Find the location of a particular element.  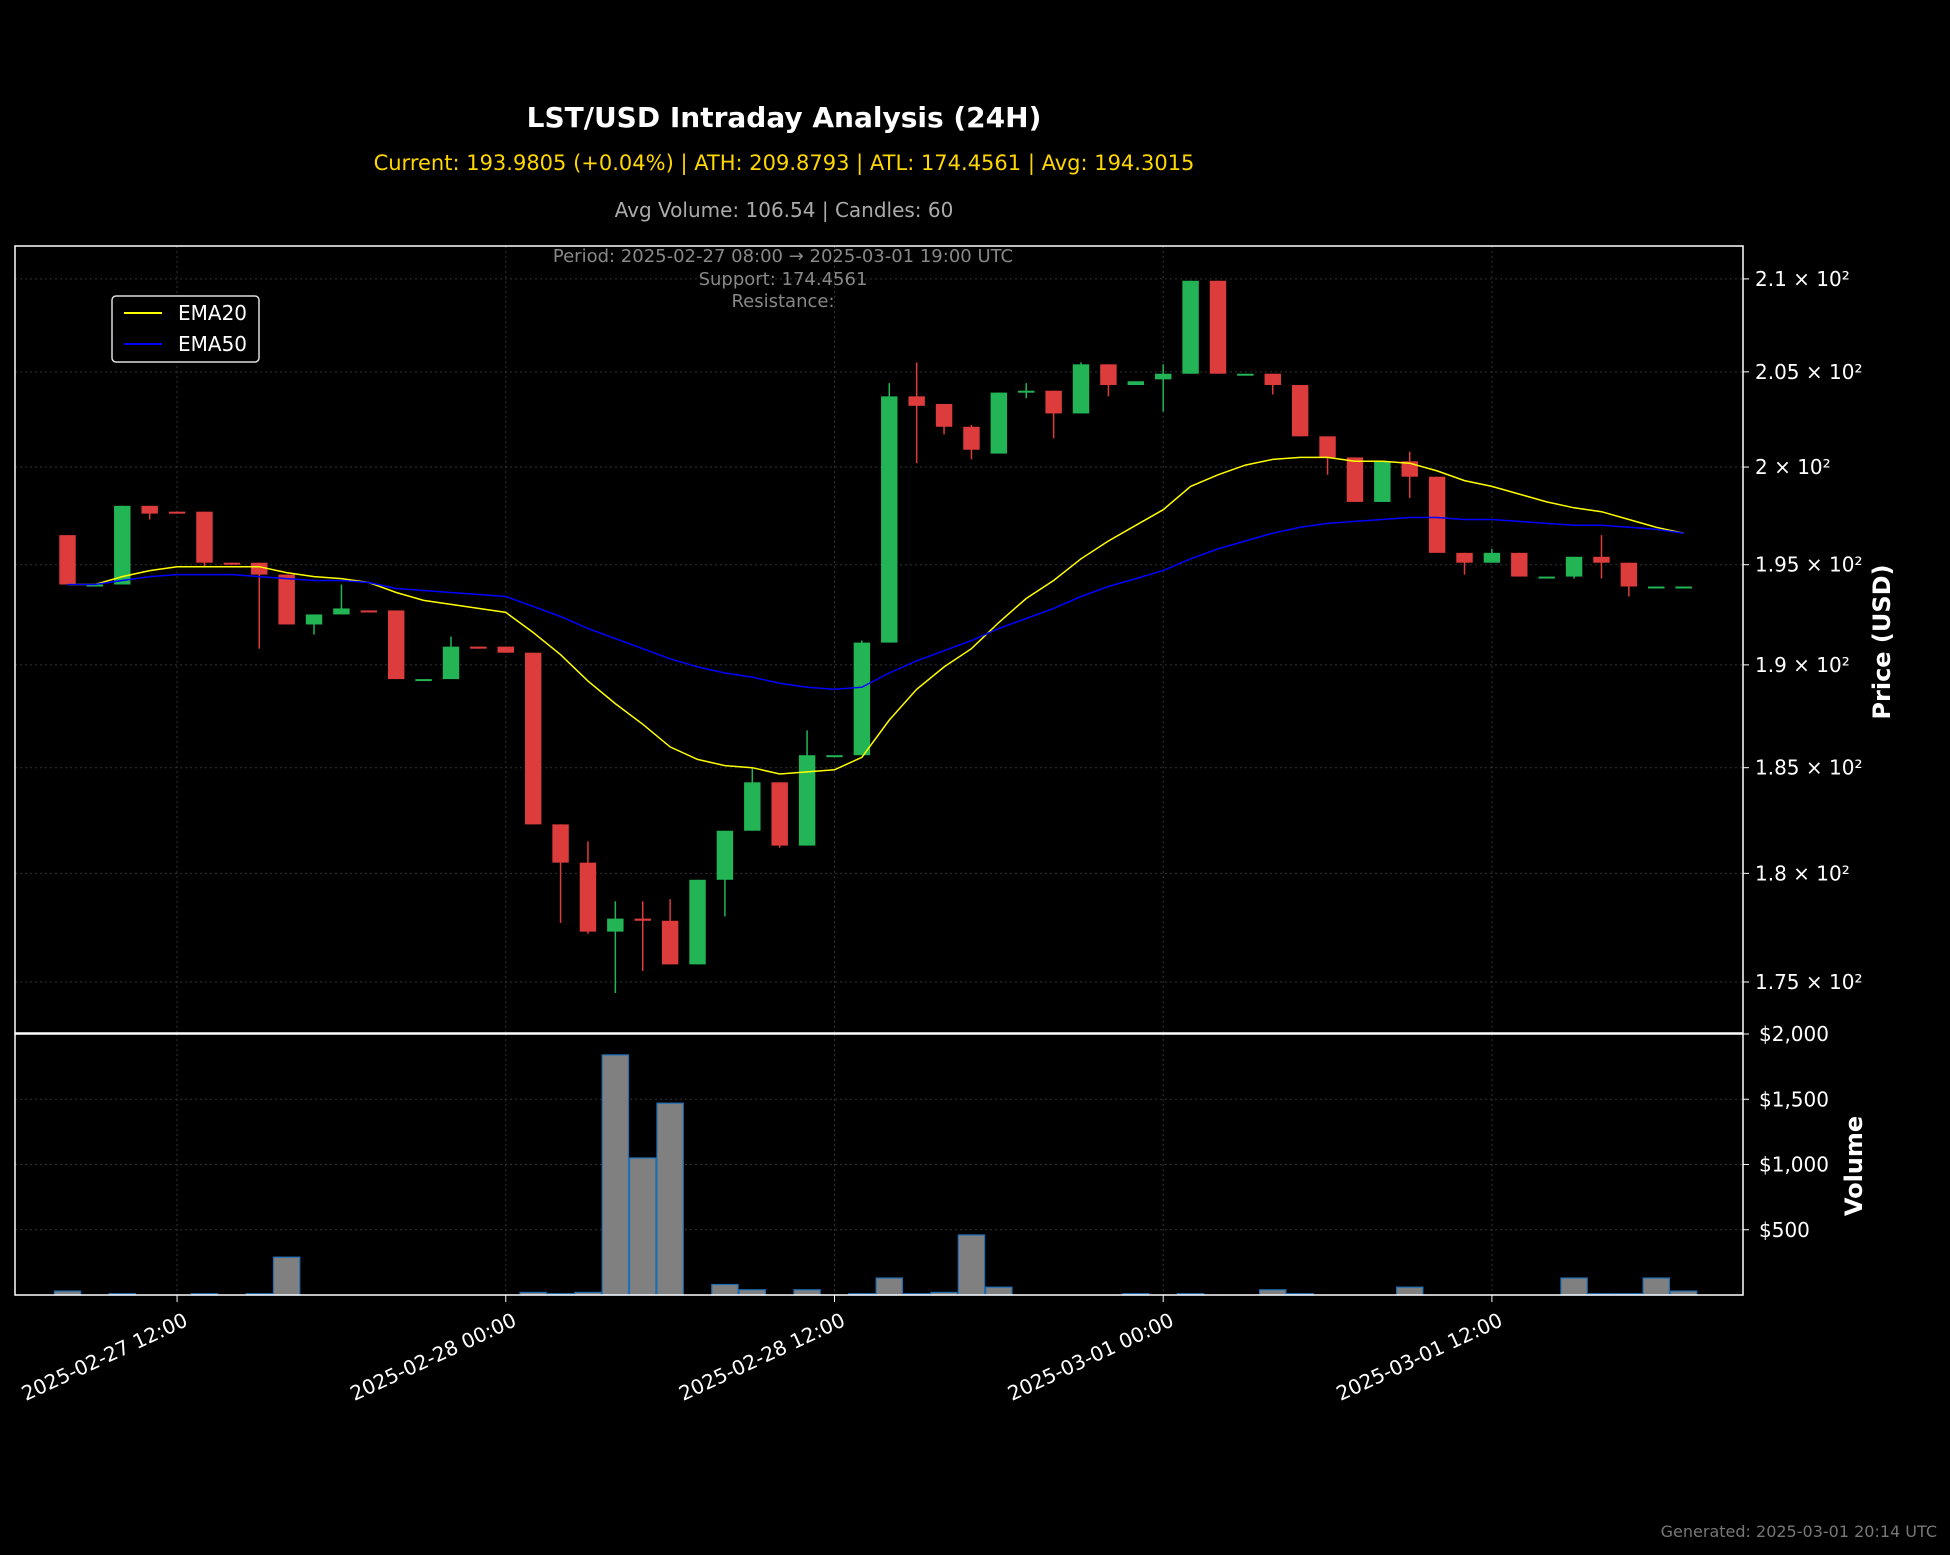

volume-axis-label: Volume is located at coordinates (1854, 1166).